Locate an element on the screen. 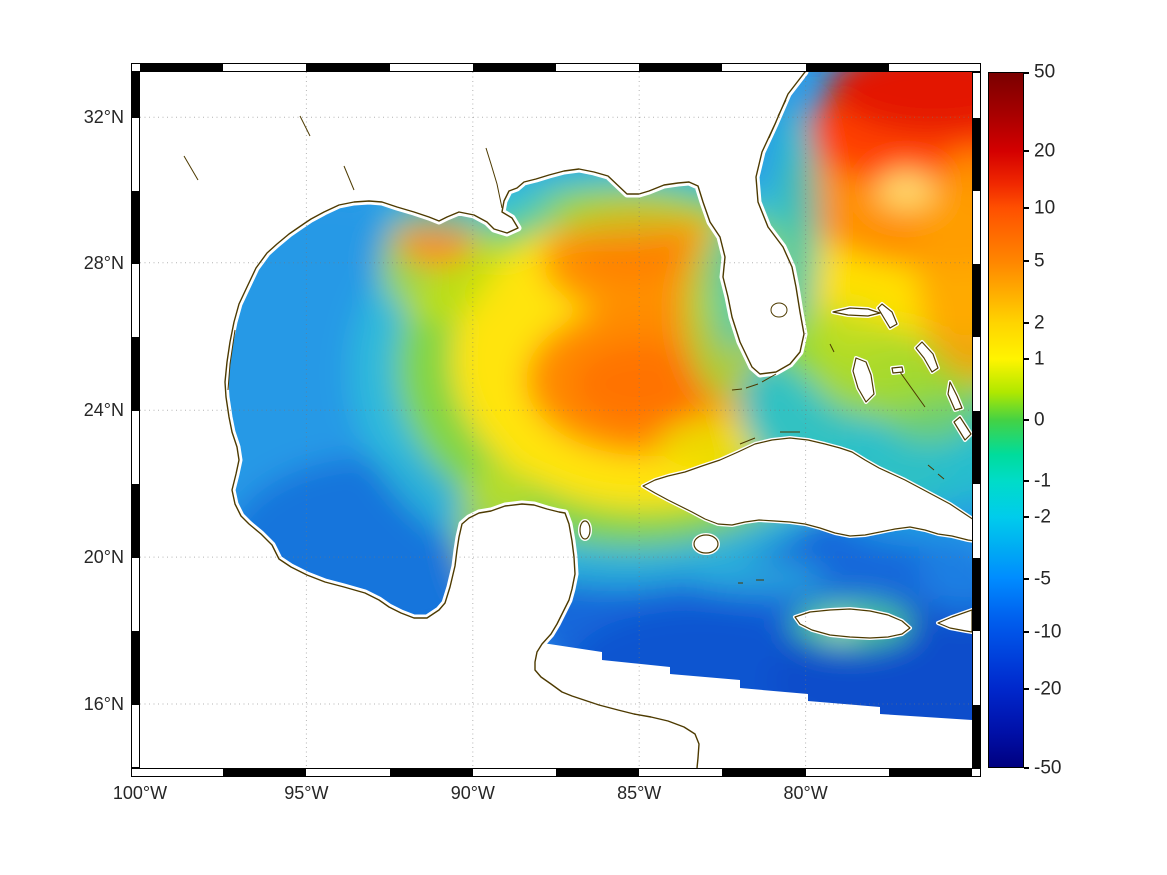 This screenshot has width=1167, height=875. colorbar-tick-label: 10 is located at coordinates (1045, 208).